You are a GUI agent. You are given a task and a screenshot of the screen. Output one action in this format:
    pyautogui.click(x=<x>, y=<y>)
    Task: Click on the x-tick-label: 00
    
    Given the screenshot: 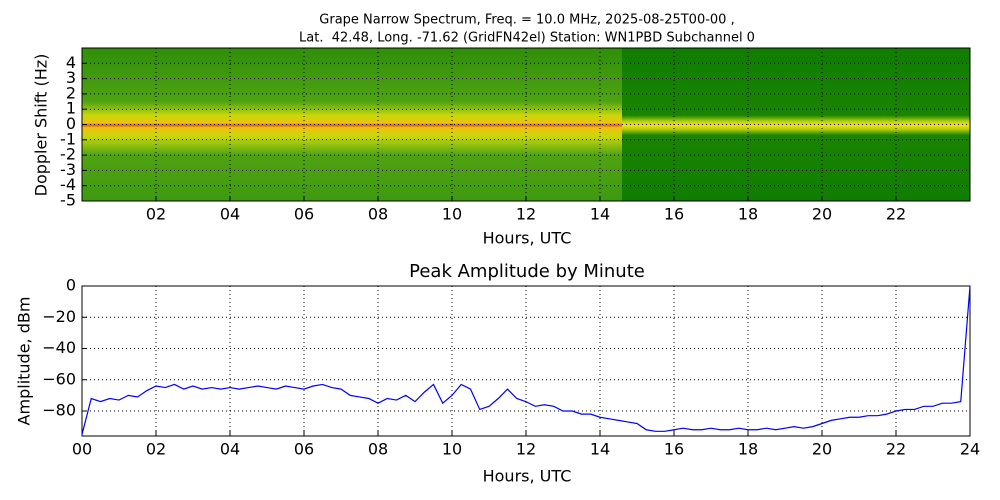 What is the action you would take?
    pyautogui.click(x=82, y=449)
    